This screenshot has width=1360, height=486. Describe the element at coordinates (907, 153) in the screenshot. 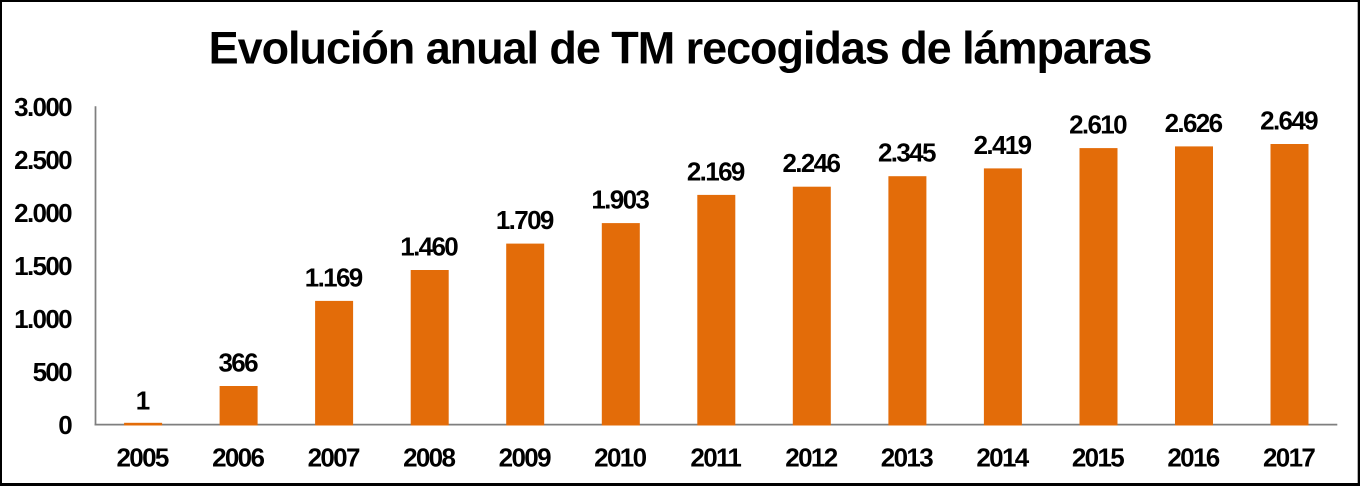

I see `svg-text: 2.345` at that location.